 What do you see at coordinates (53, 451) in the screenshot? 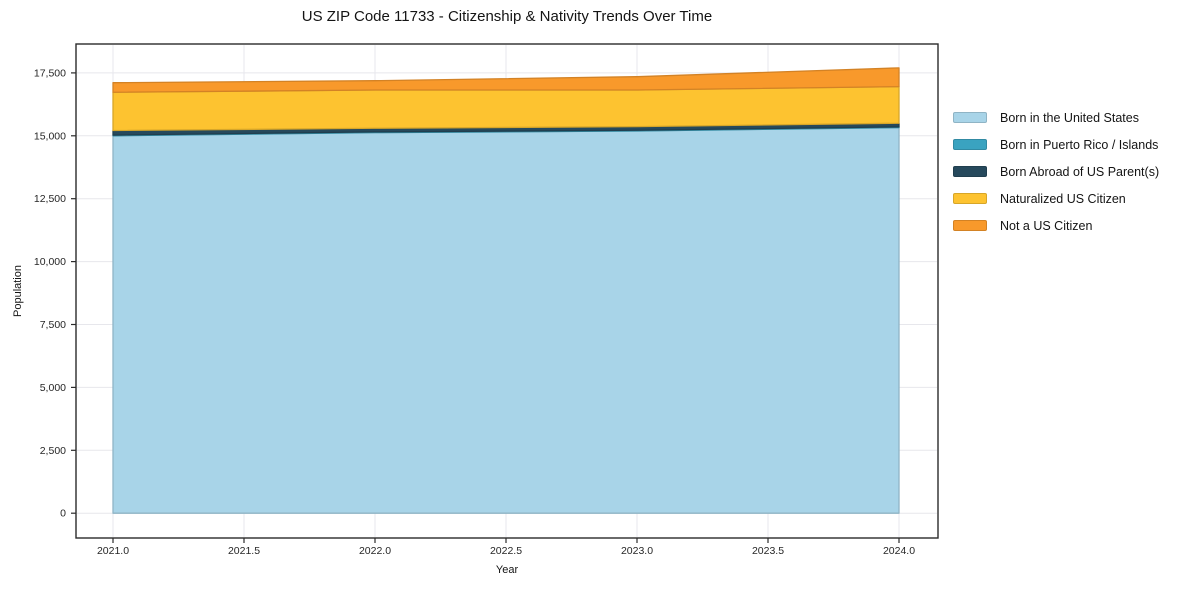
I see `y-tick-label: 2,500` at bounding box center [53, 451].